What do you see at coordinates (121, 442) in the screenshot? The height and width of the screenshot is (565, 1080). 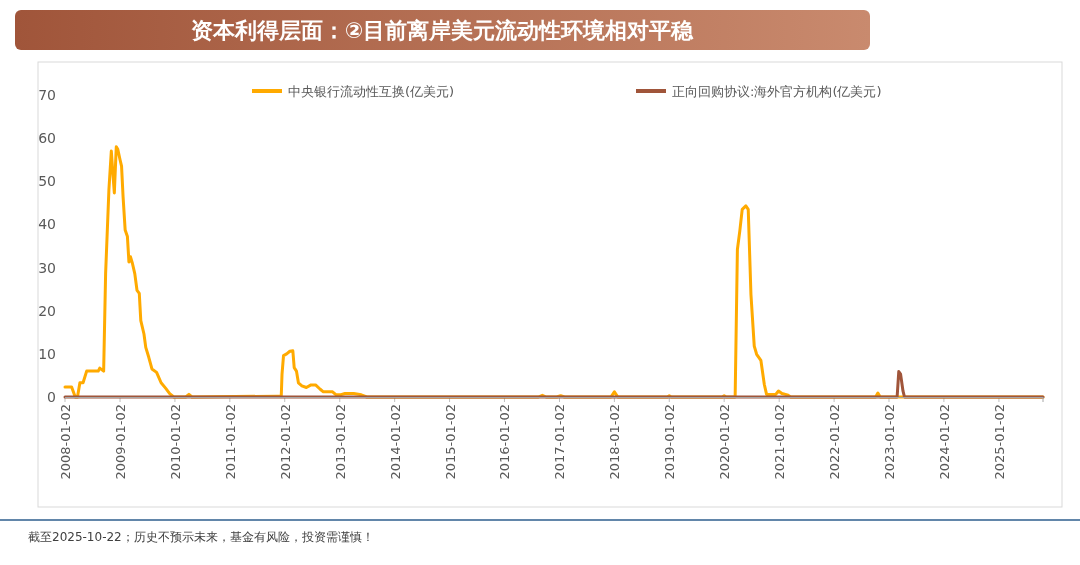 I see `x-tick-label: 2009-01-02` at bounding box center [121, 442].